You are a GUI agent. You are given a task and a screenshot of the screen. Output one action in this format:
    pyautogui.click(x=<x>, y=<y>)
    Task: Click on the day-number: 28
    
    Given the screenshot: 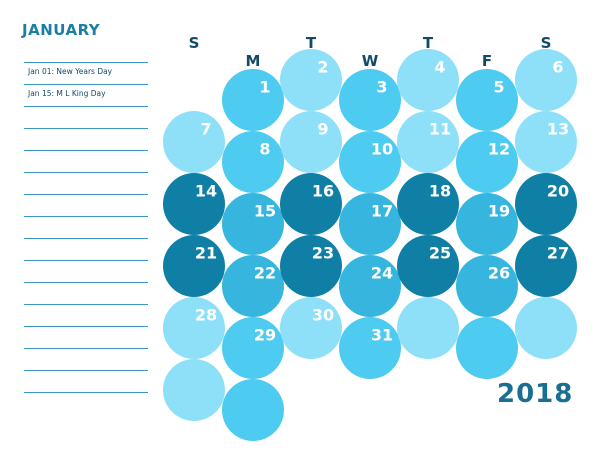 What is the action you would take?
    pyautogui.click(x=206, y=315)
    